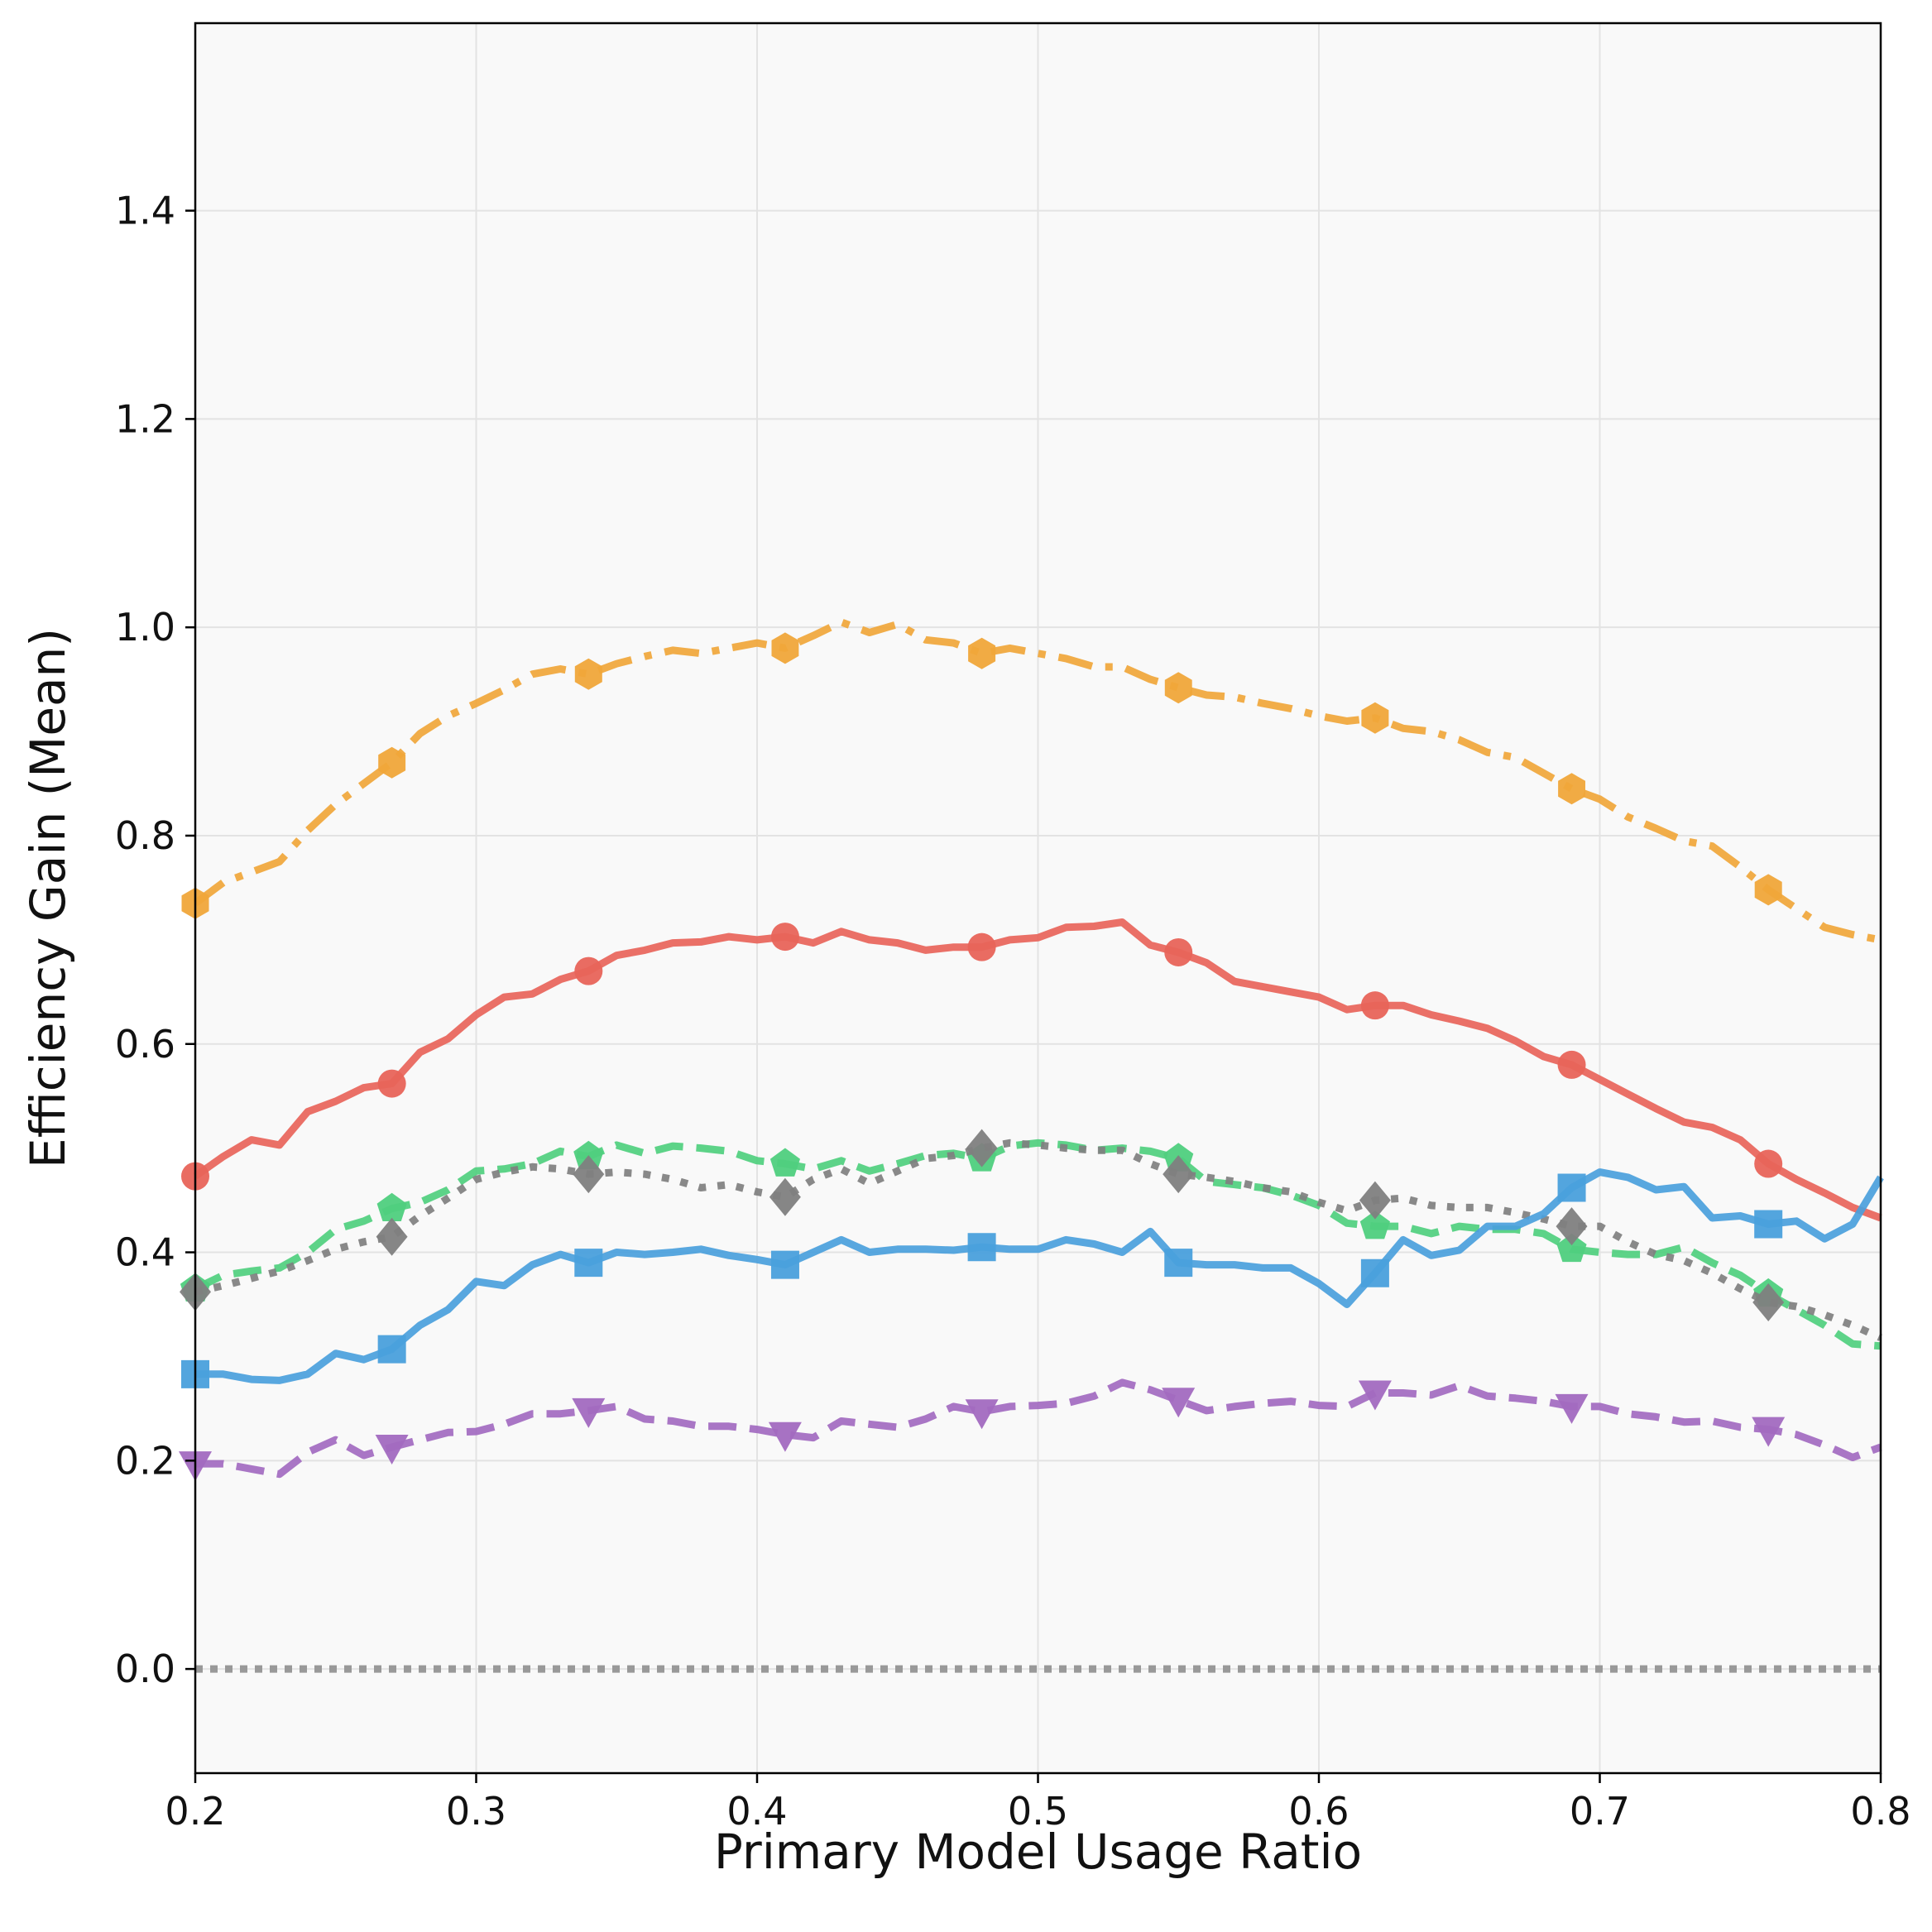  What do you see at coordinates (1600, 1811) in the screenshot?
I see `x-tick-label: 0.7` at bounding box center [1600, 1811].